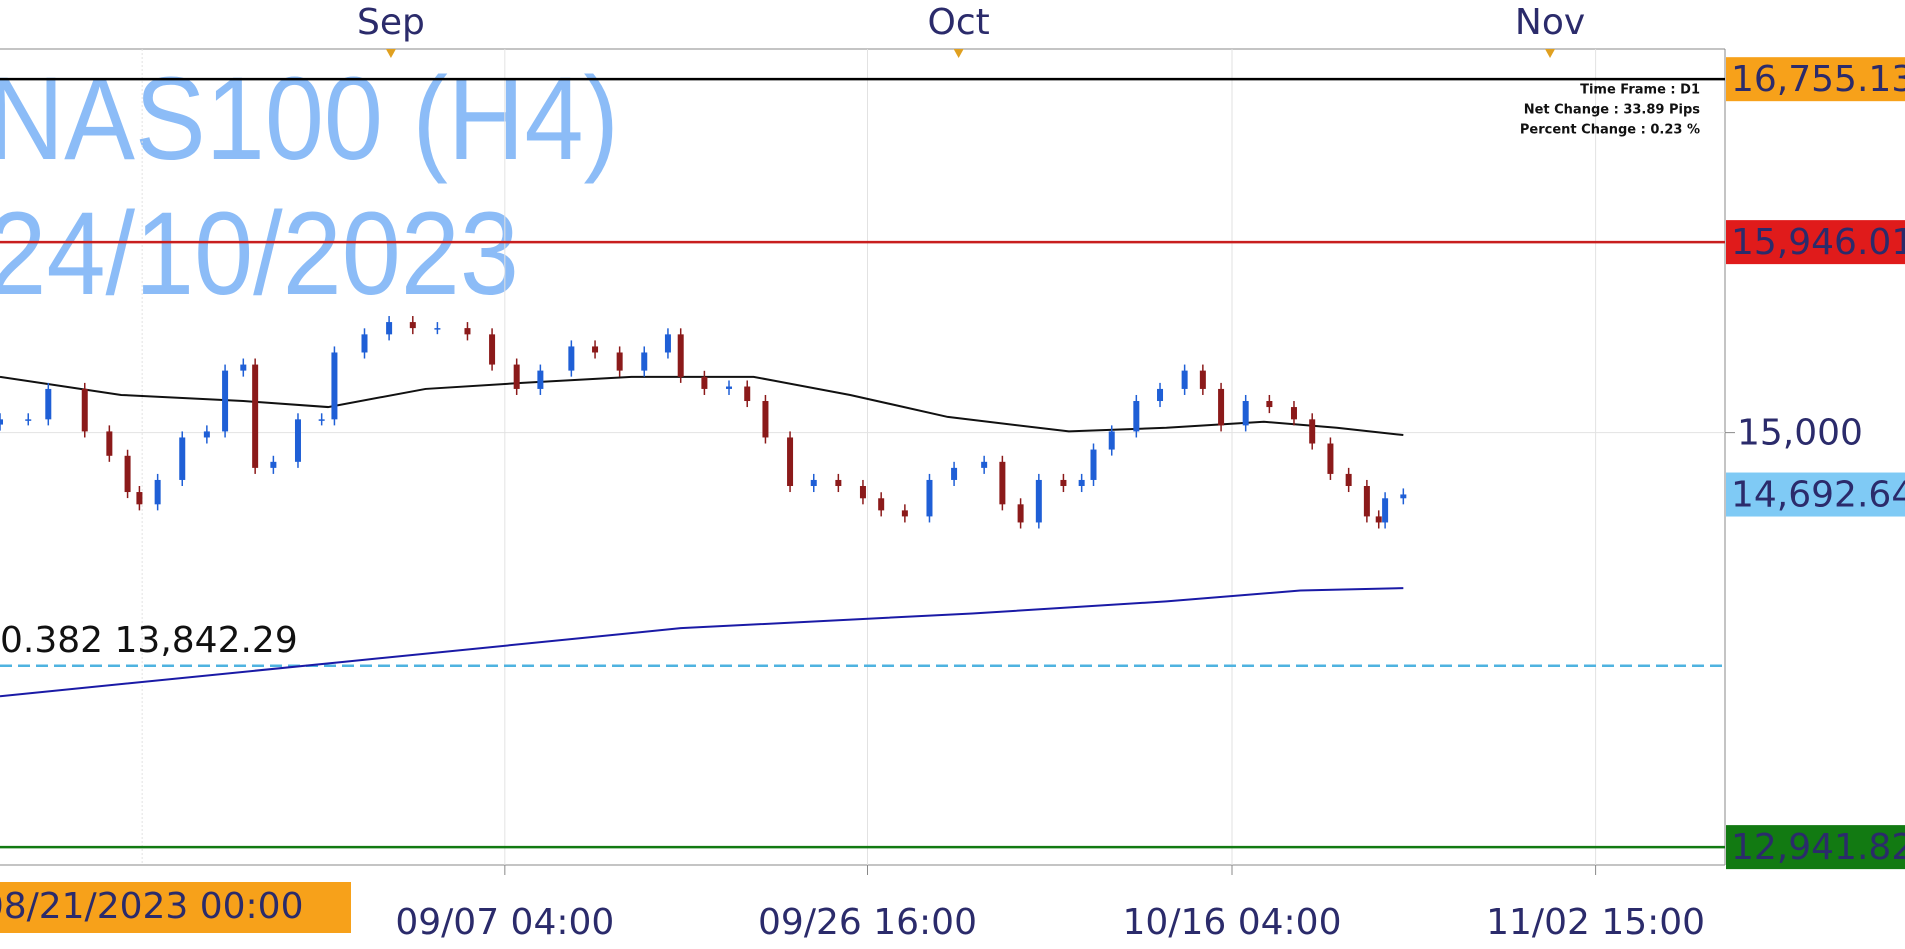 The width and height of the screenshot is (1905, 949). I want to click on watermark-title: 24/10/2023, so click(259, 253).